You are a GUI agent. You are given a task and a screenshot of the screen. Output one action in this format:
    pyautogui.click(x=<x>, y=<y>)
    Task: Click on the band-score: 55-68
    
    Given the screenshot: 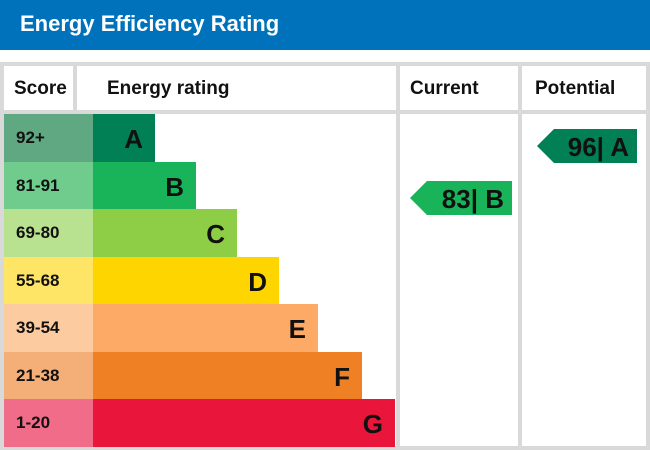 What is the action you would take?
    pyautogui.click(x=48, y=280)
    